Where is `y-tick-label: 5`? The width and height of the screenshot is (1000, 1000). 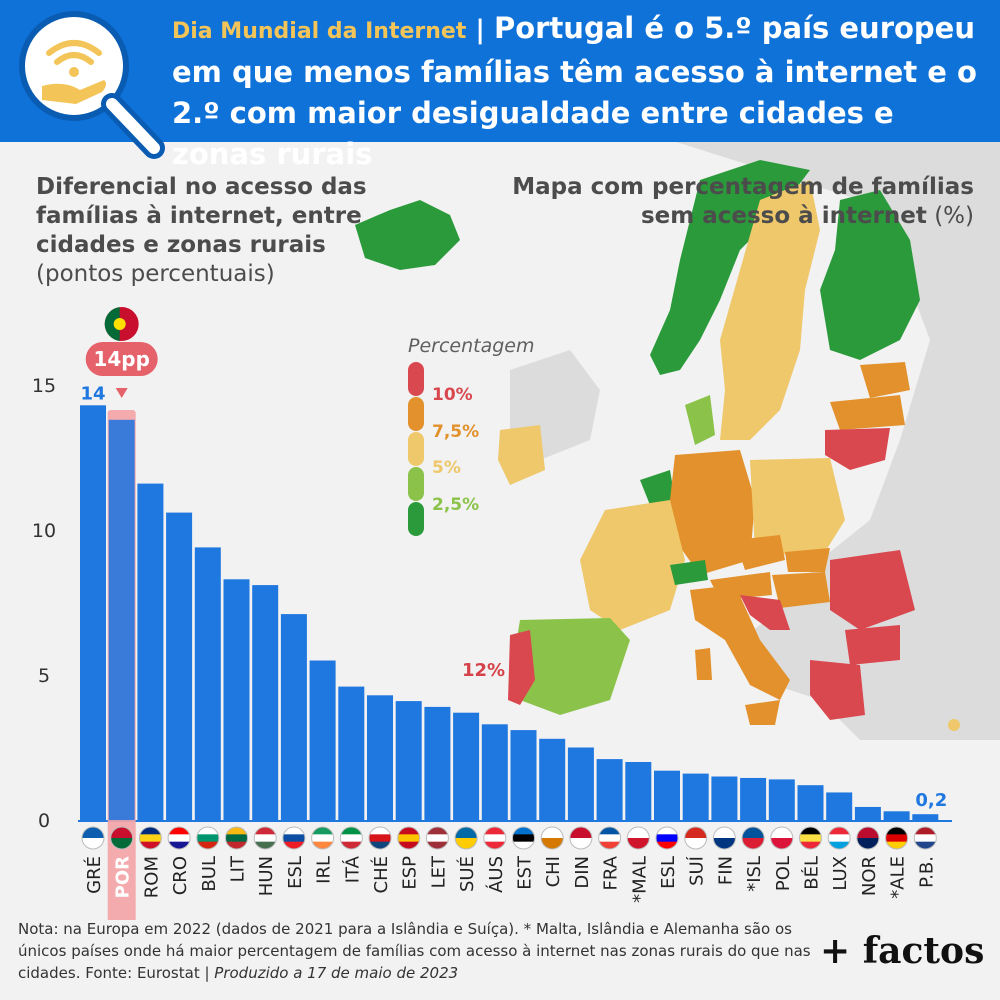 y-tick-label: 5 is located at coordinates (44, 676).